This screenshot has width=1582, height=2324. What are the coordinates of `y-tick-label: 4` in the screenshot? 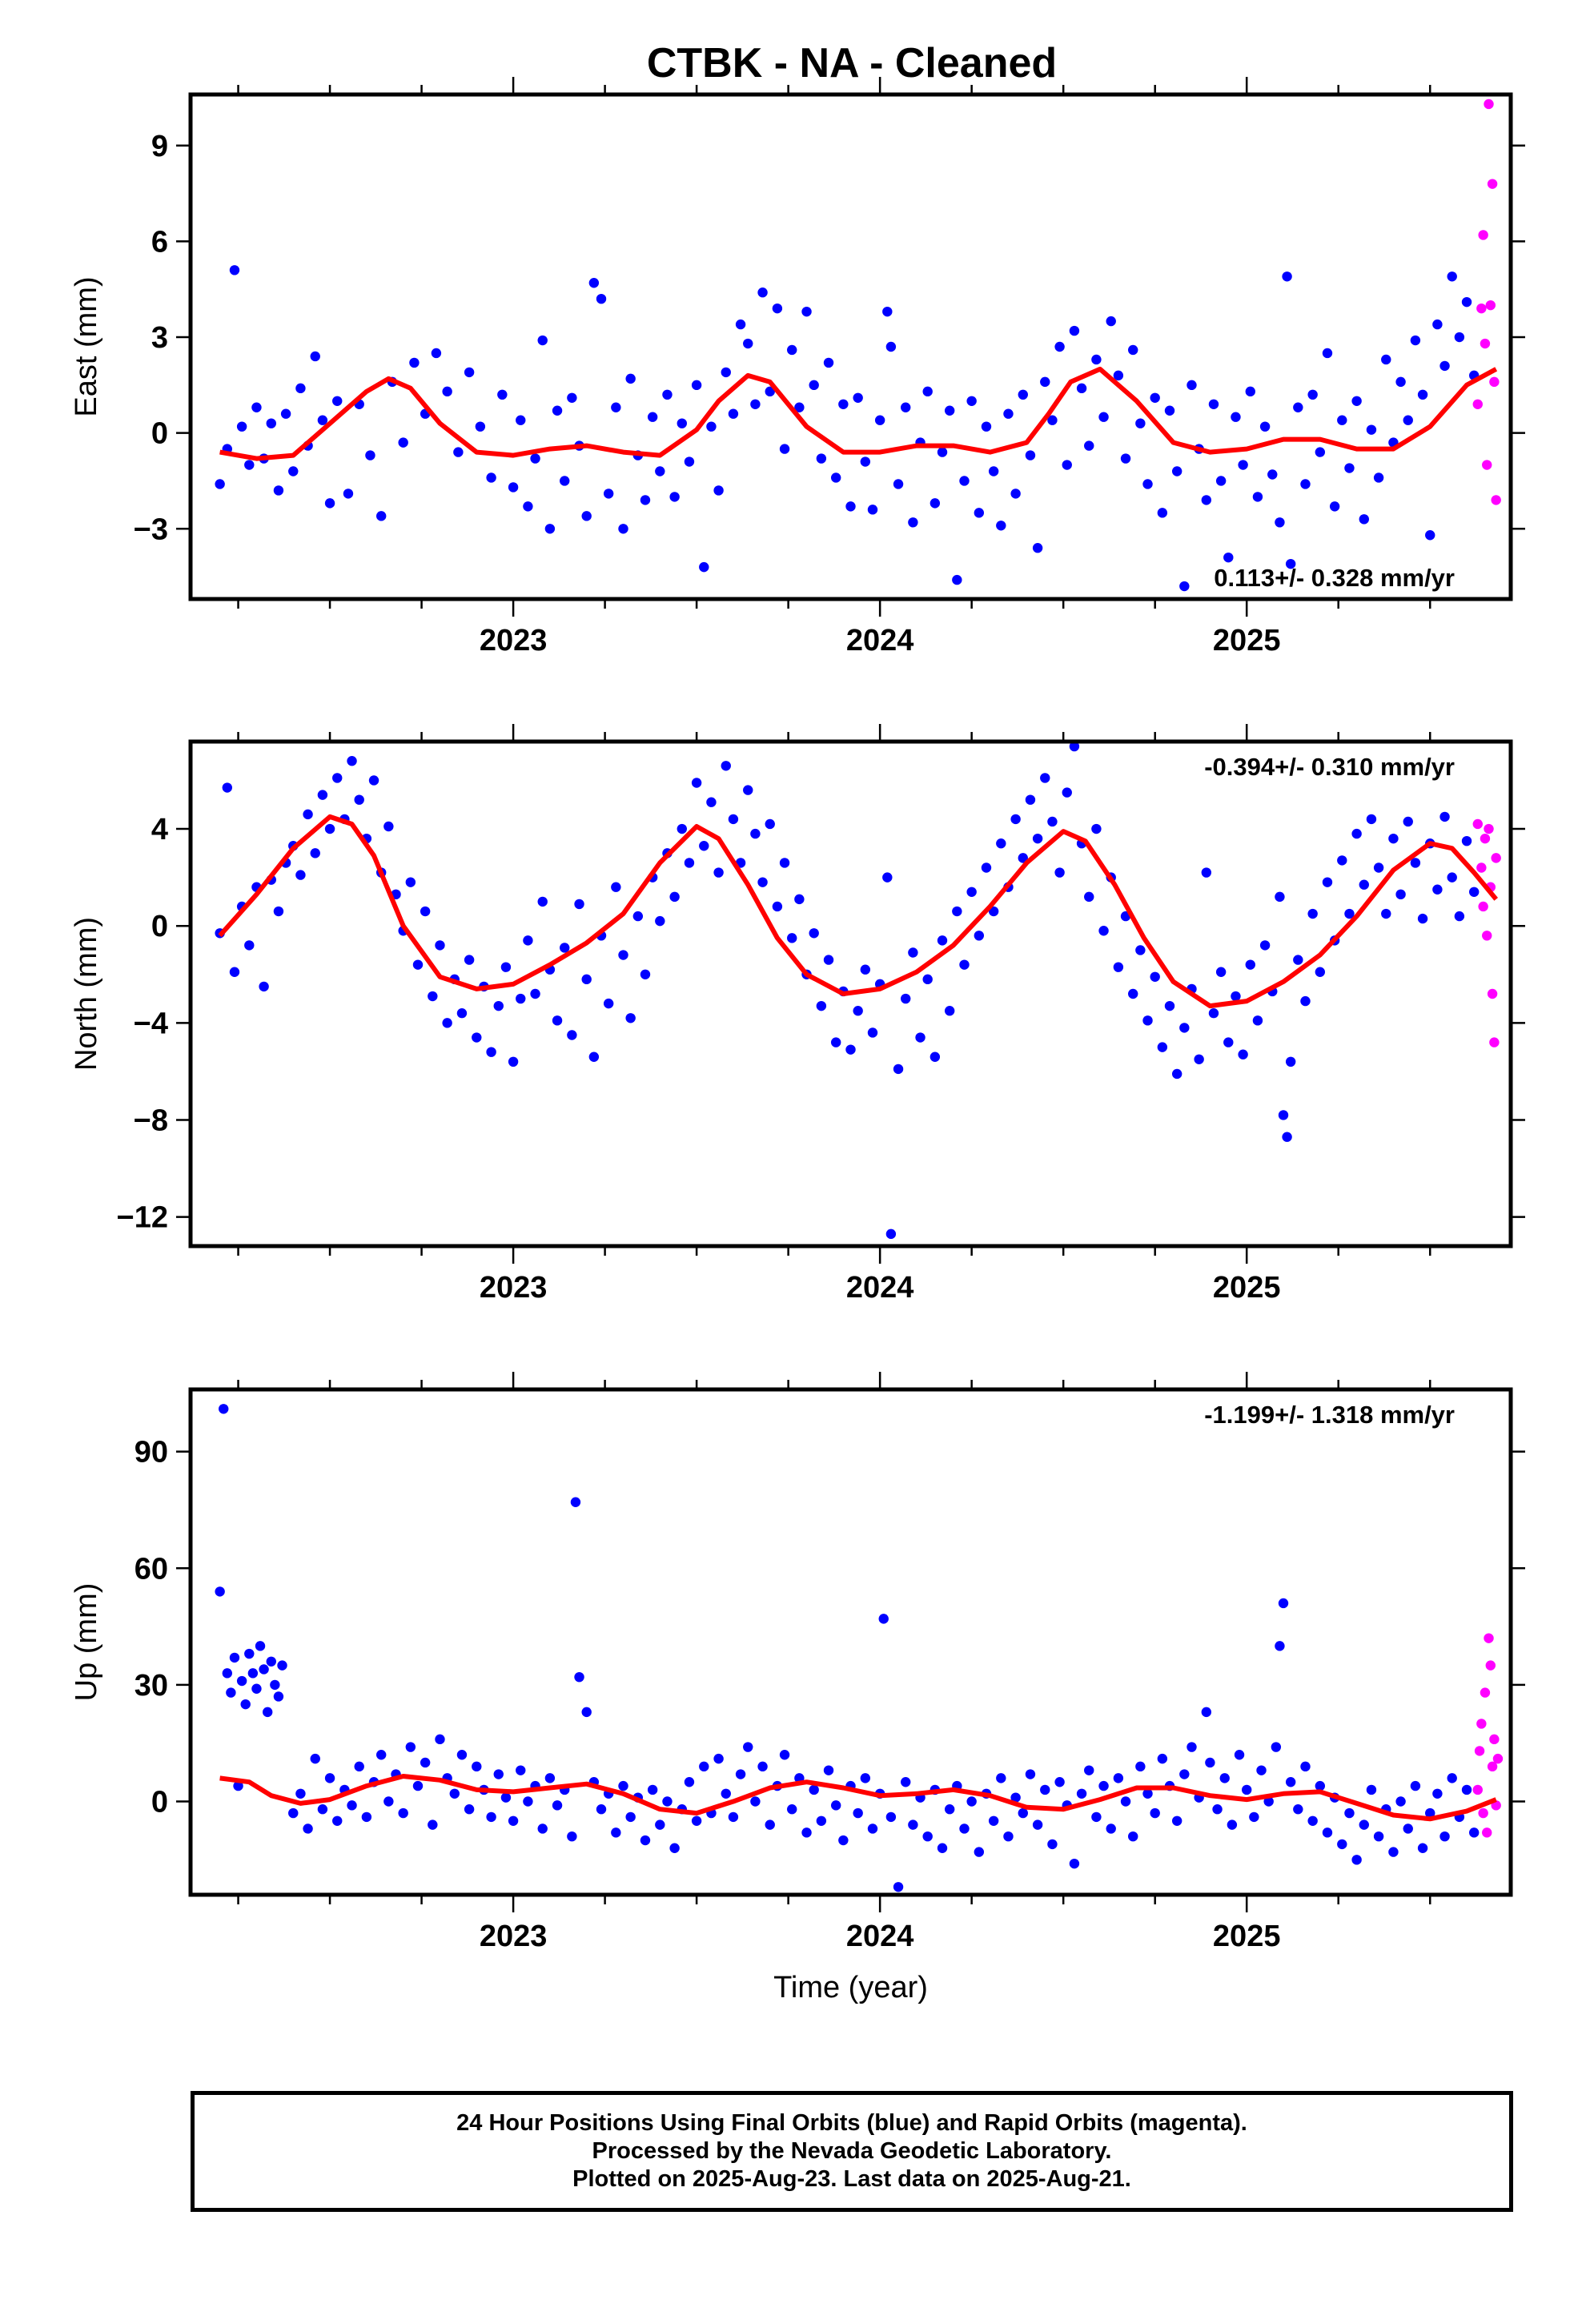 It's located at (159, 829).